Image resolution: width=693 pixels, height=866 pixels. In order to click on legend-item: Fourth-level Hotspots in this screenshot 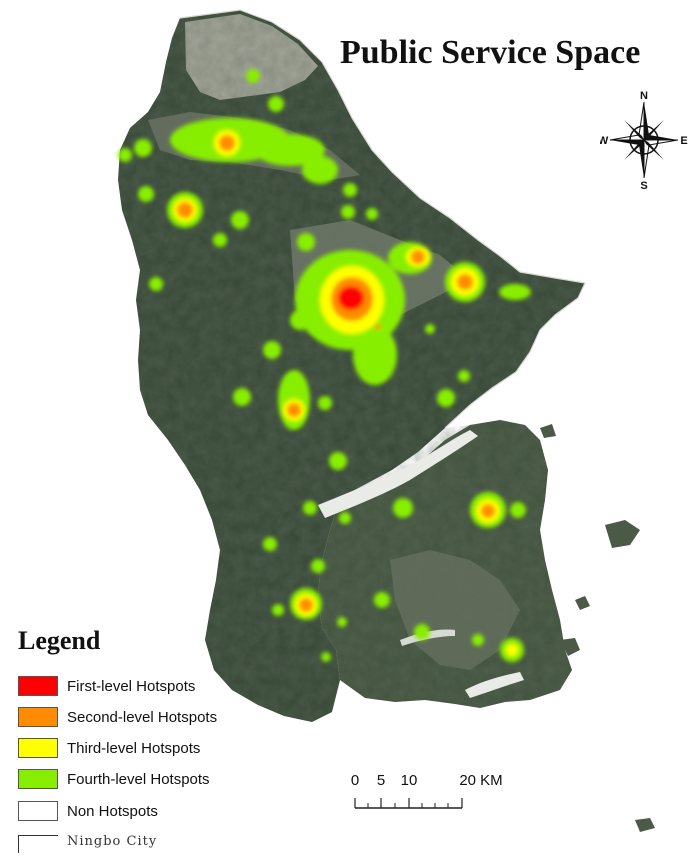, I will do `click(114, 779)`.